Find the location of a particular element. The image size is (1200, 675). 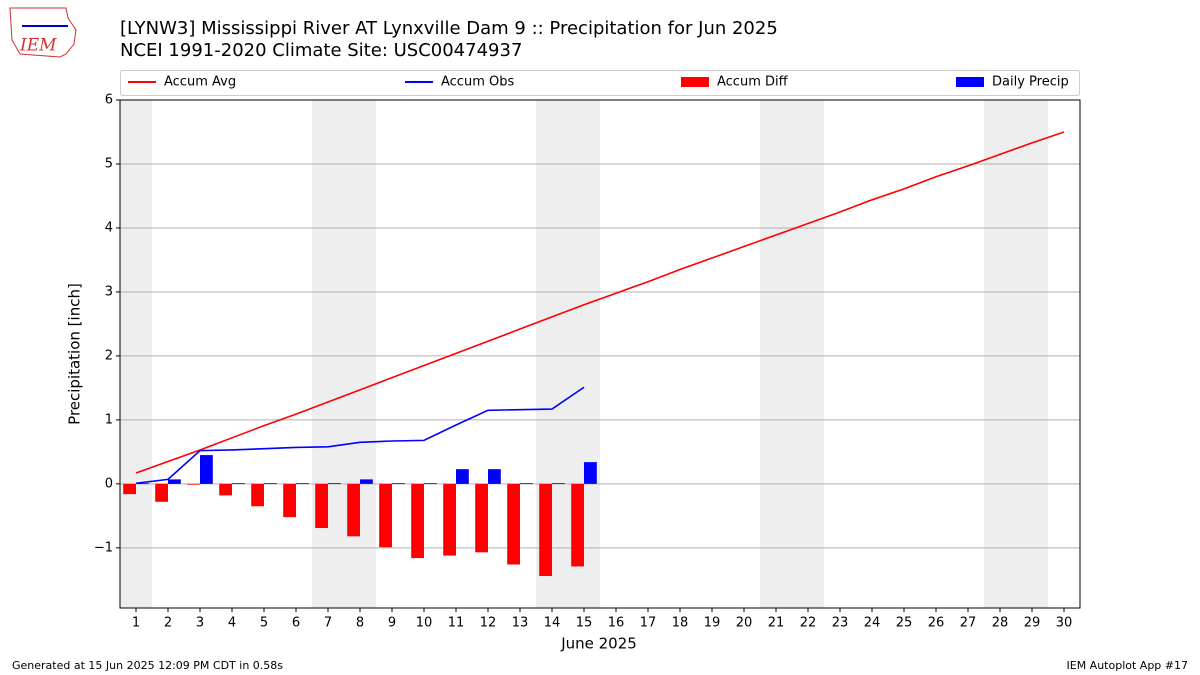

logo-outline is located at coordinates (43, 32).